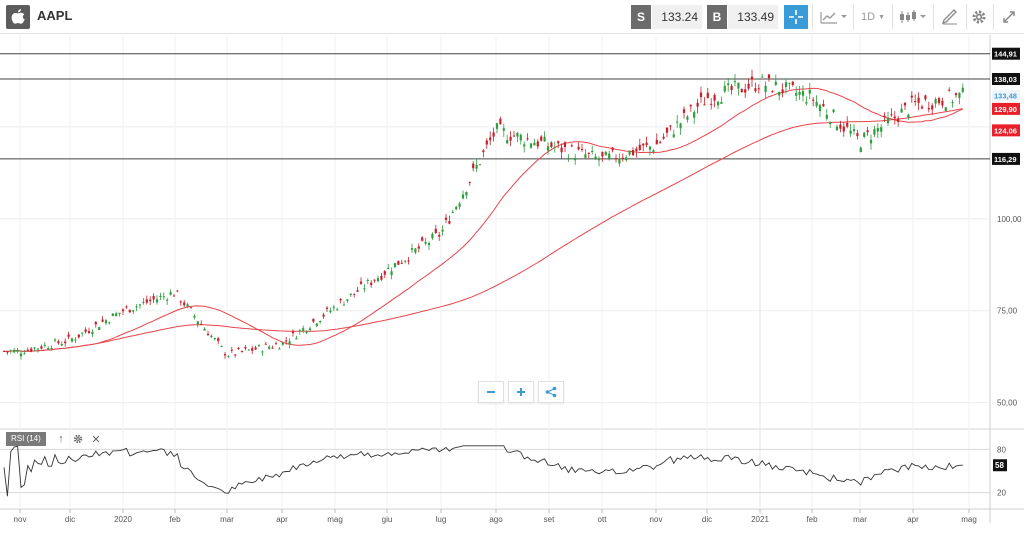  I want to click on resistance-mid-badge: 138,03, so click(1005, 79).